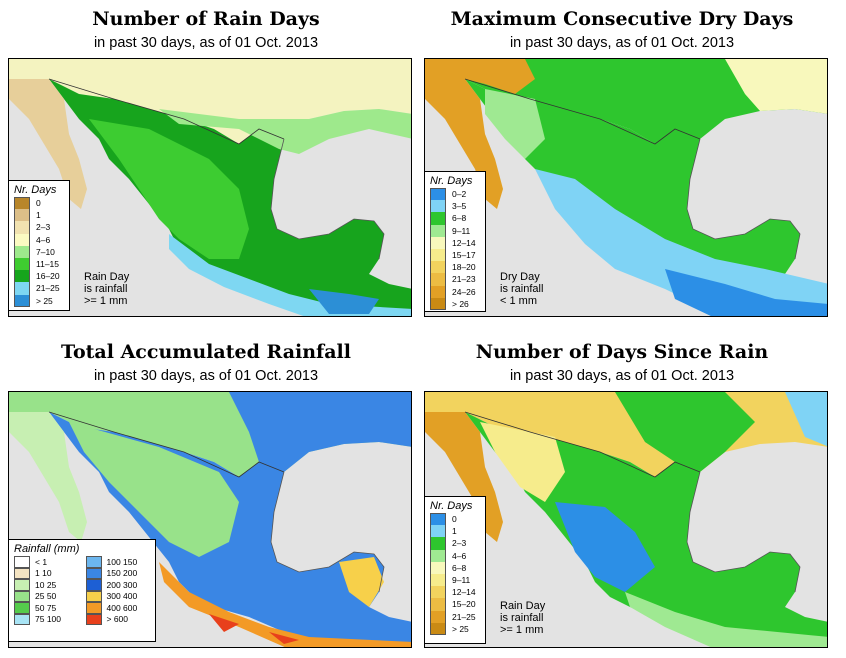 Image resolution: width=846 pixels, height=658 pixels. Describe the element at coordinates (455, 194) in the screenshot. I see `legend-item: 0–2` at that location.